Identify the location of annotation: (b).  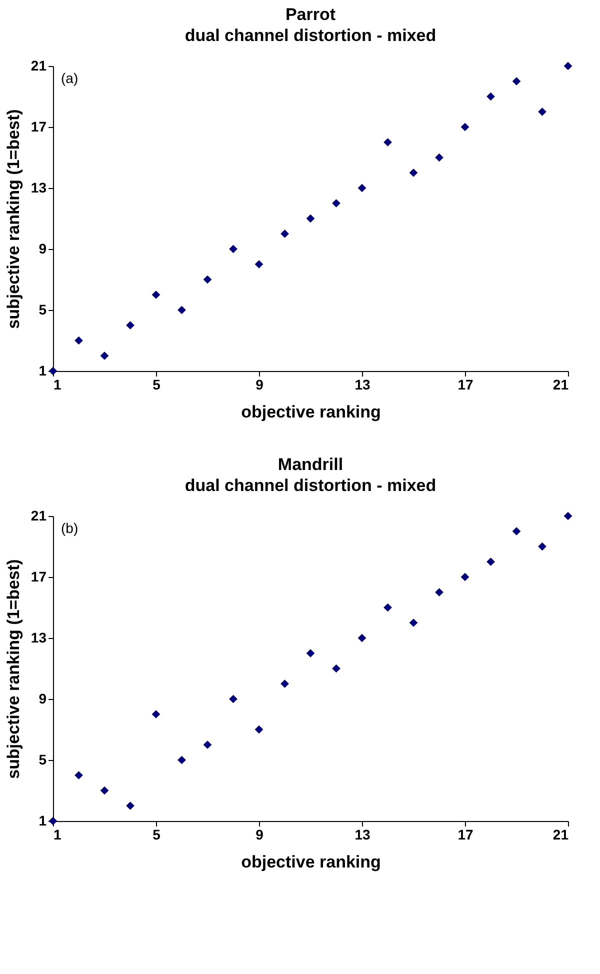
(69, 528).